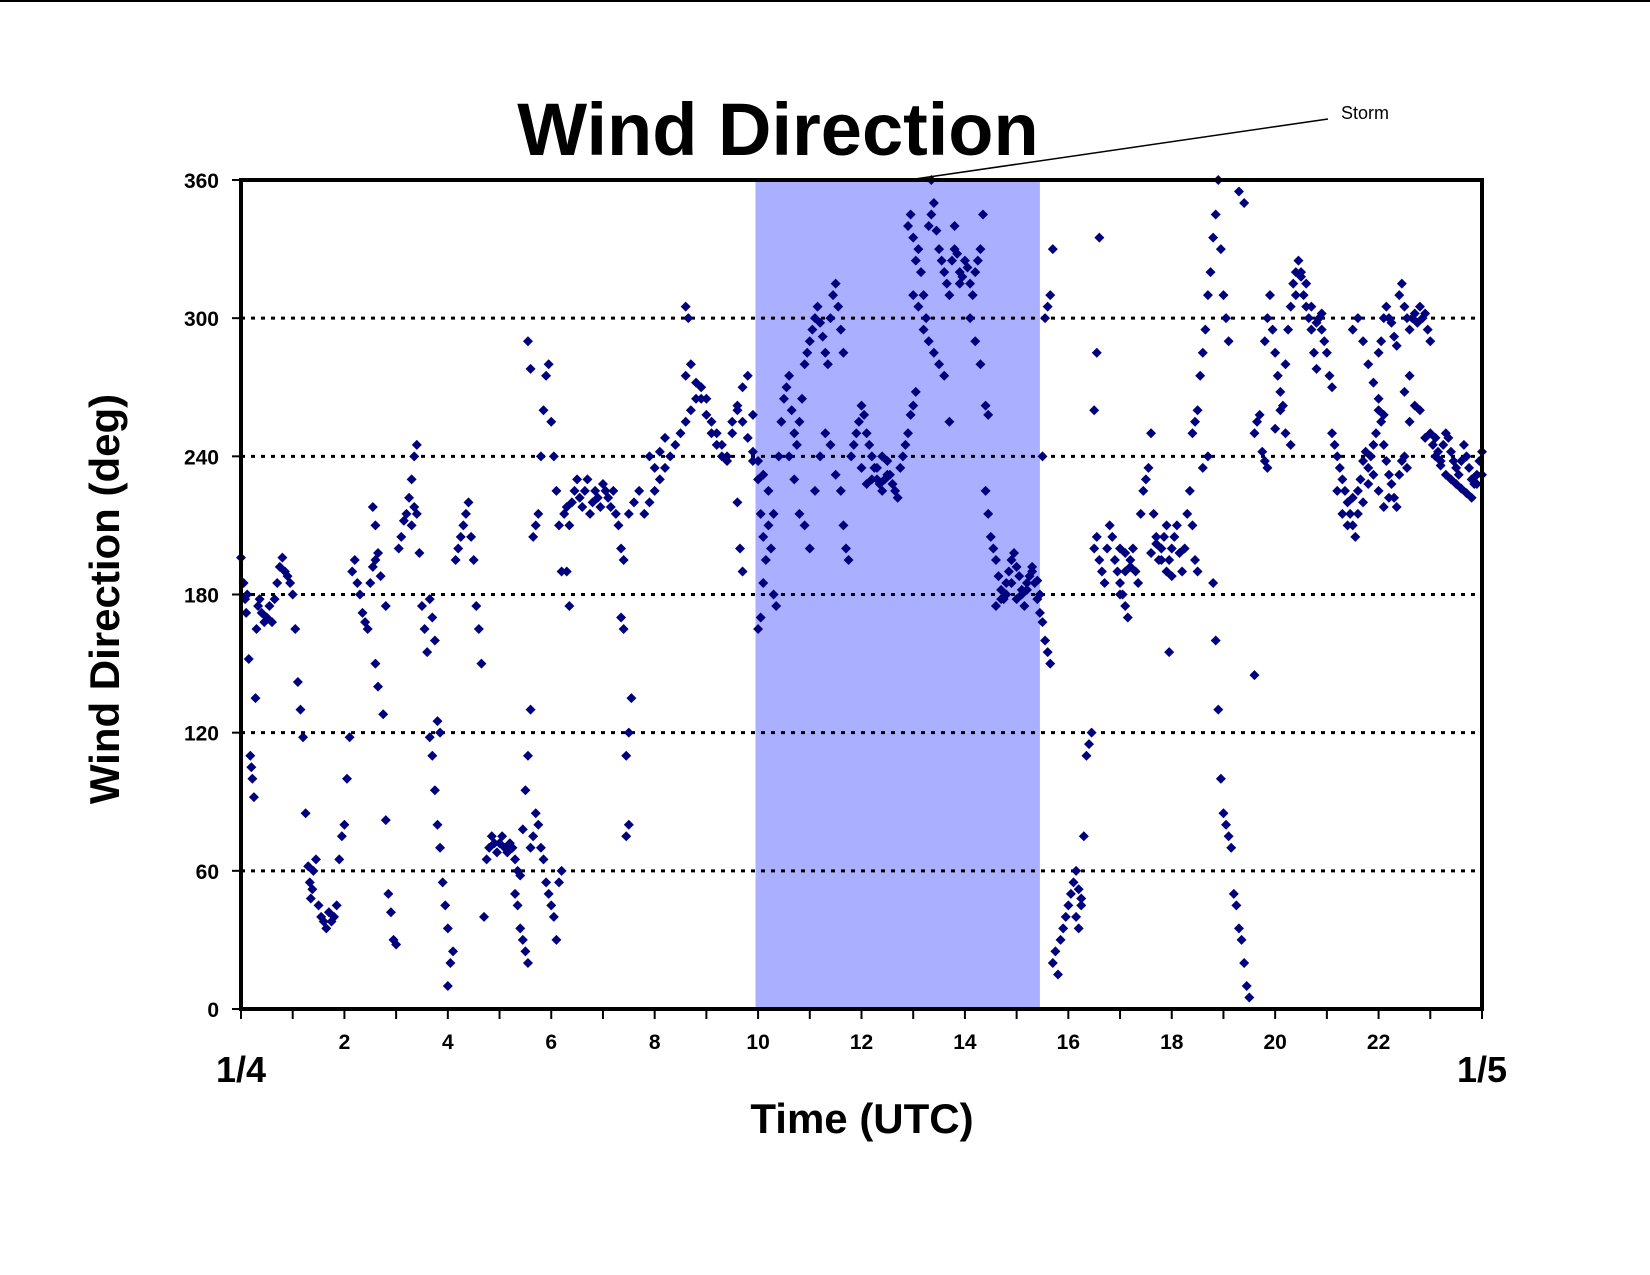  What do you see at coordinates (551, 1042) in the screenshot?
I see `x-tick-label-6: 6` at bounding box center [551, 1042].